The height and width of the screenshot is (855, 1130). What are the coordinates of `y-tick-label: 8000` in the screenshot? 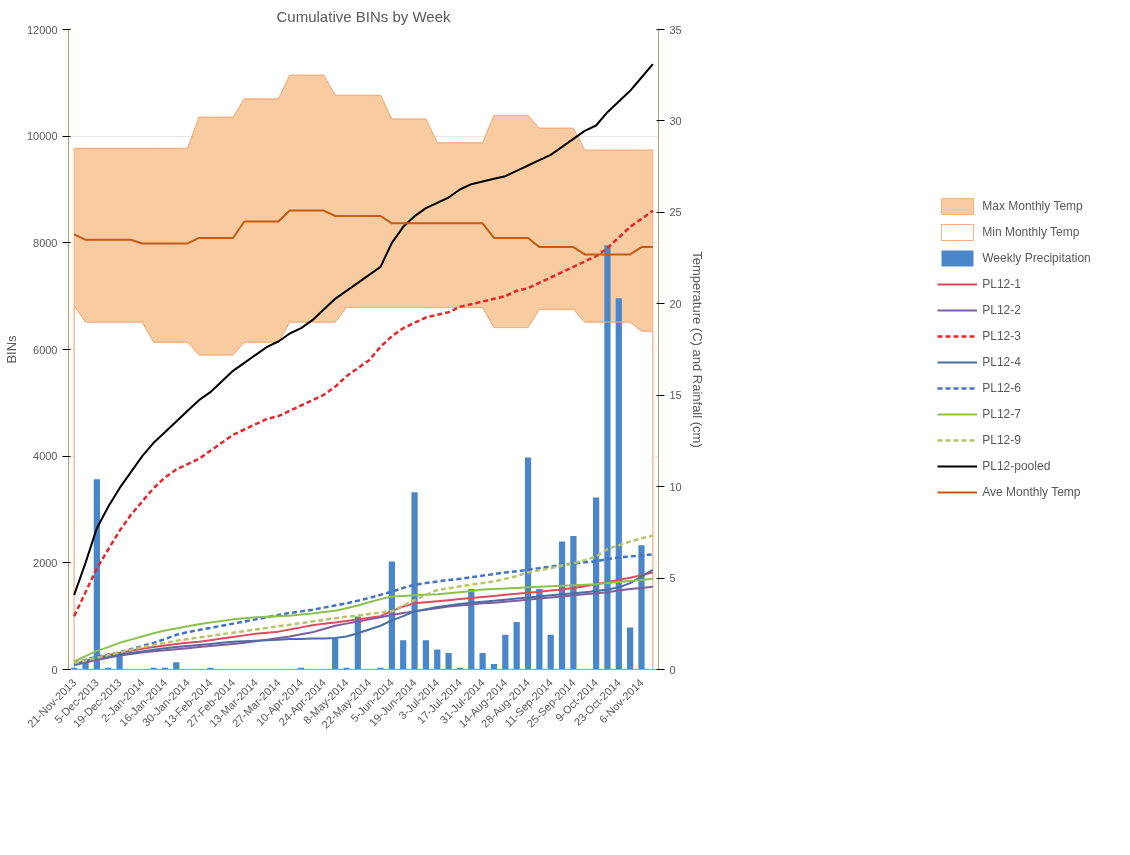 It's located at (45, 242).